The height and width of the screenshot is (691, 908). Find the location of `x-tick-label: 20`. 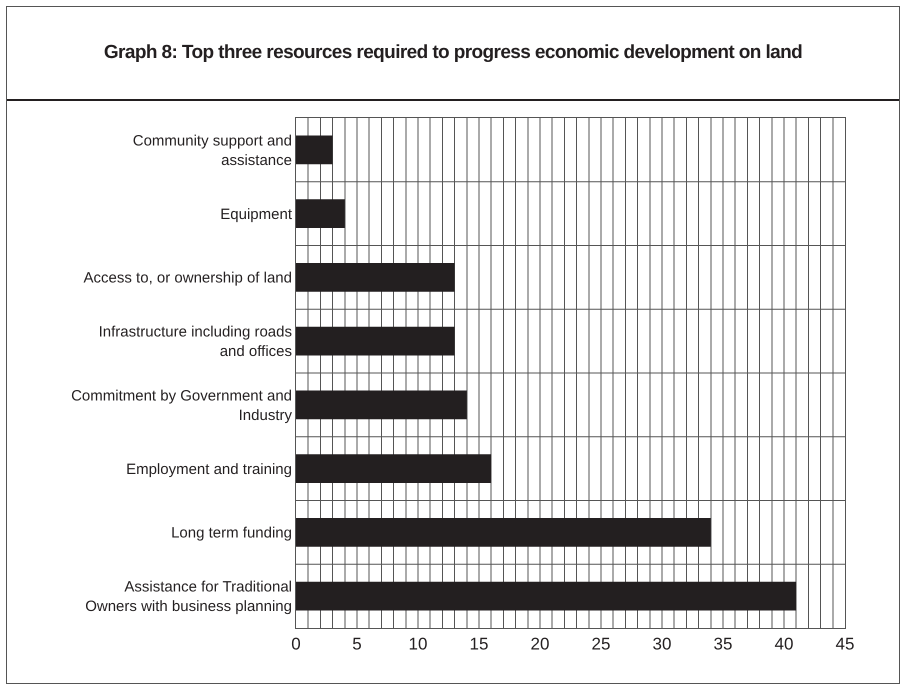

x-tick-label: 20 is located at coordinates (540, 644).